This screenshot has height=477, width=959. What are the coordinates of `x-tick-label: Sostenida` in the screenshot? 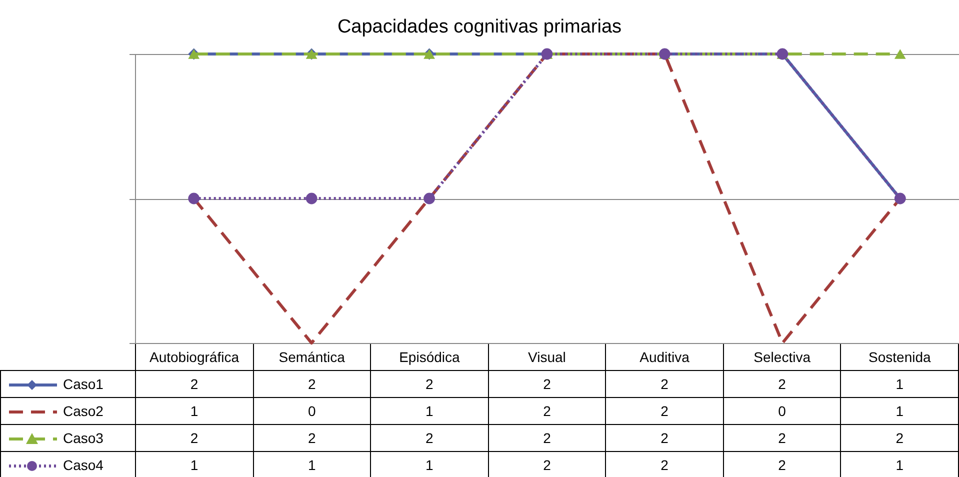 It's located at (899, 357).